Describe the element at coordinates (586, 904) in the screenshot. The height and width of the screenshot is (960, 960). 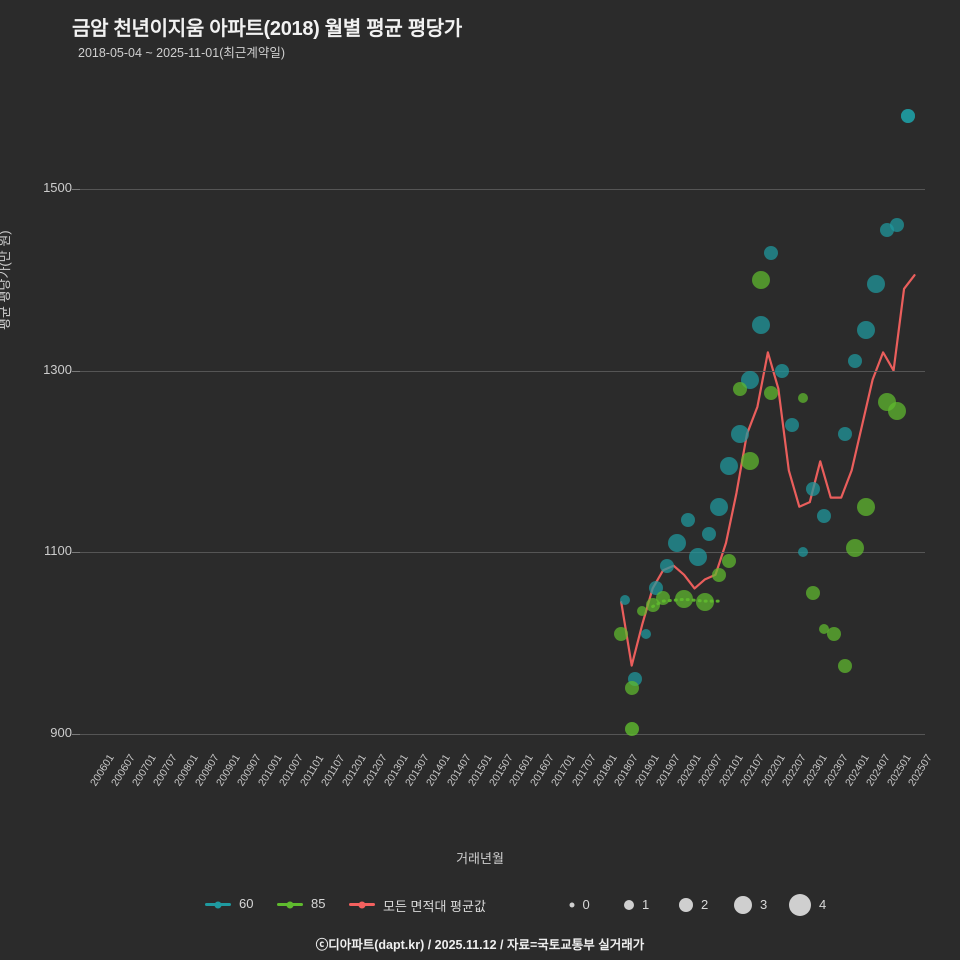
I see `legend-size-label: 0` at that location.